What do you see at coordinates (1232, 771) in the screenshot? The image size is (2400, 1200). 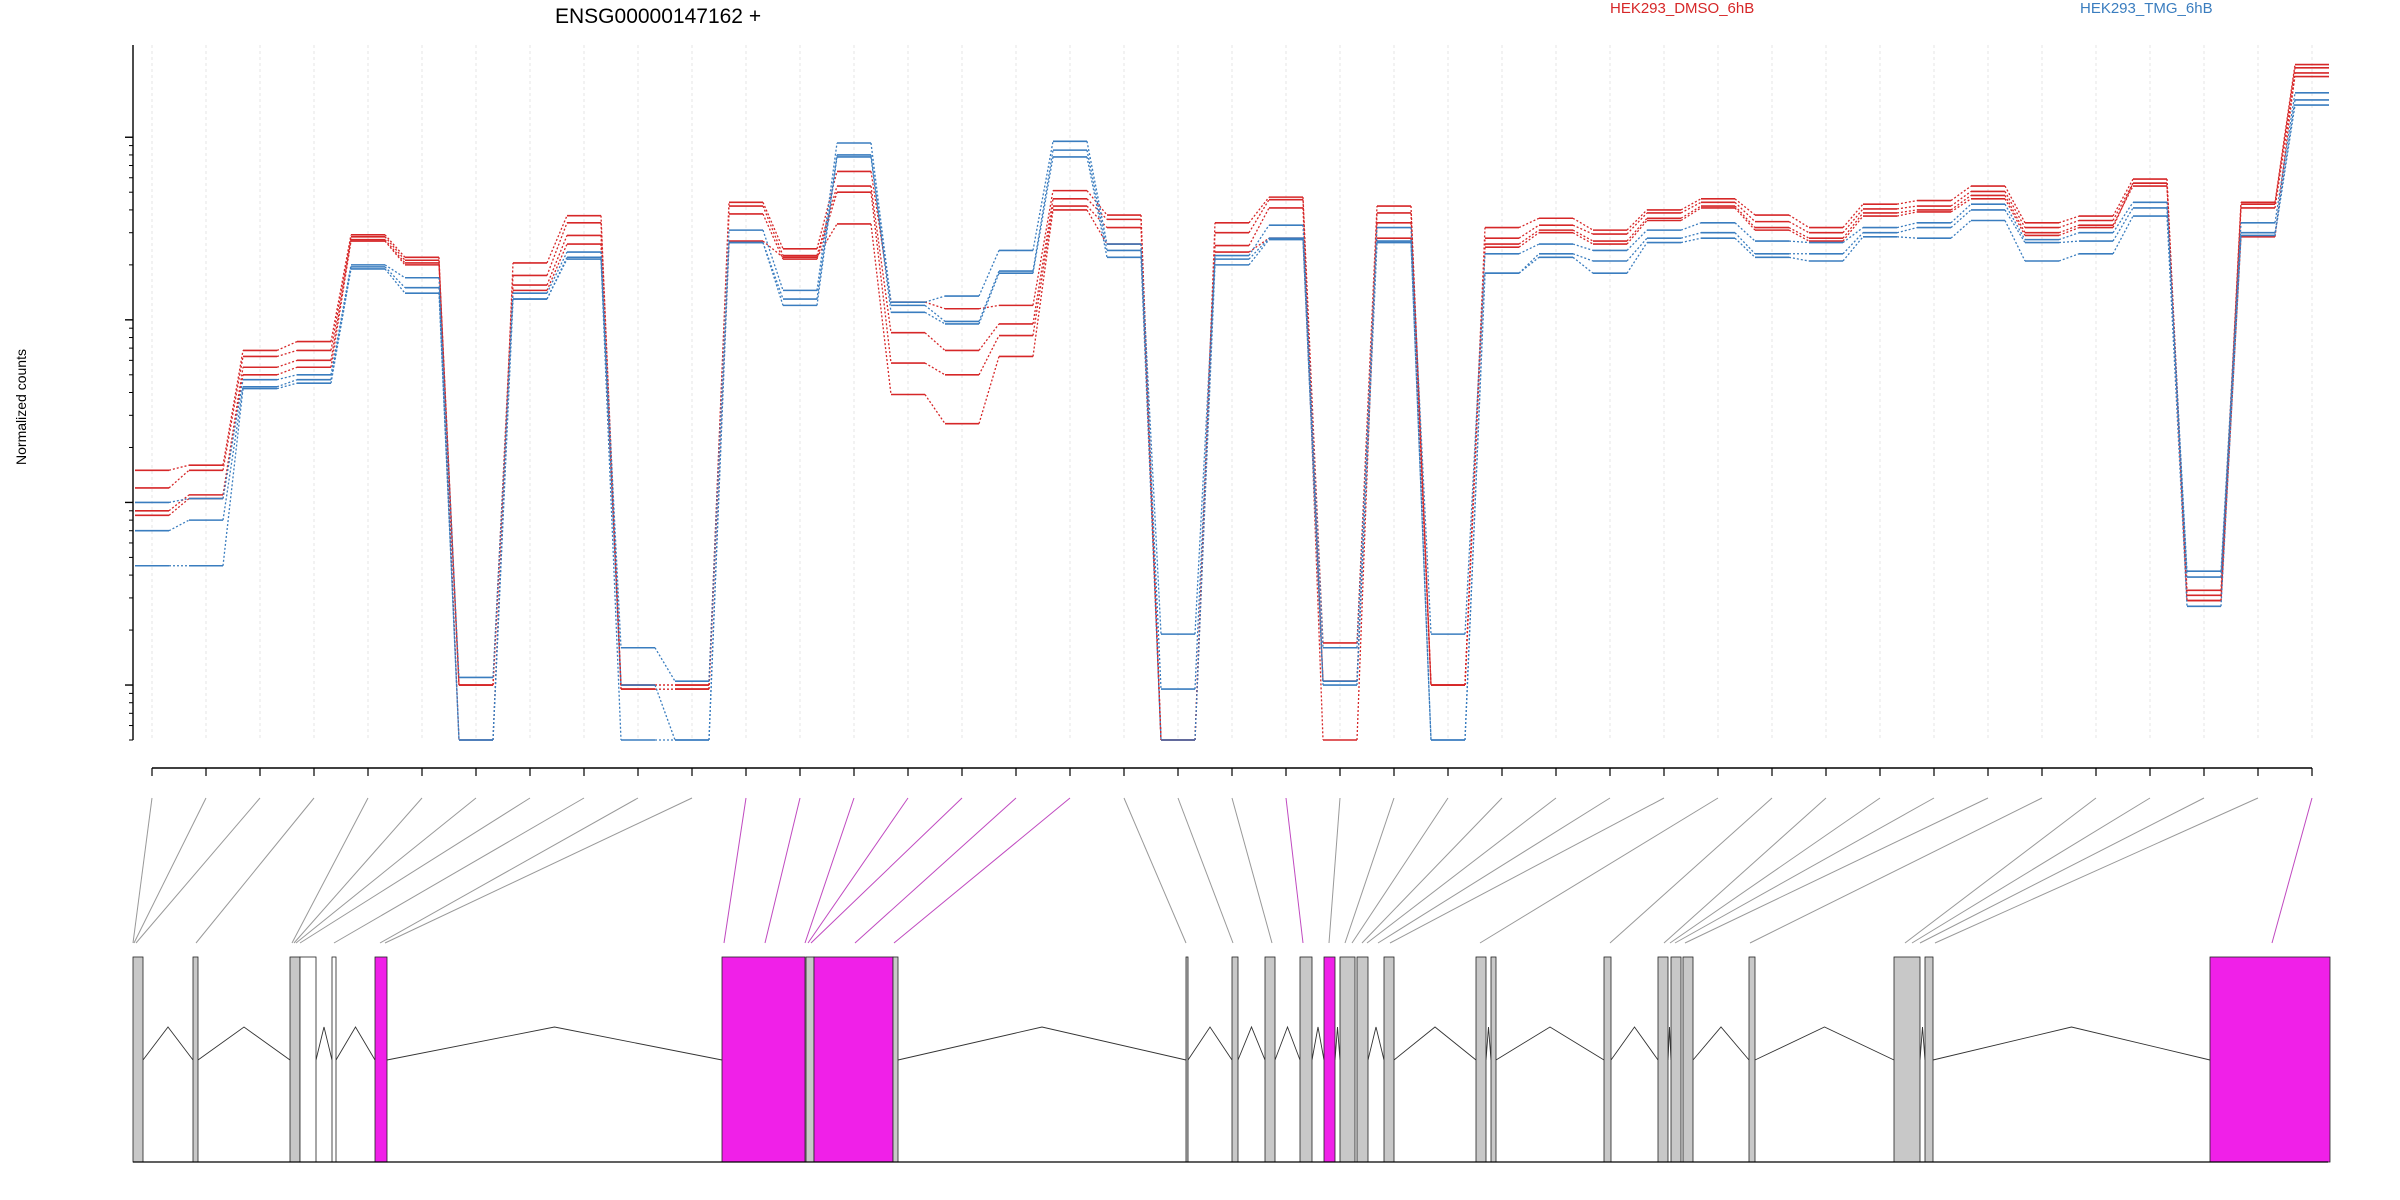 I see `x-axis` at bounding box center [1232, 771].